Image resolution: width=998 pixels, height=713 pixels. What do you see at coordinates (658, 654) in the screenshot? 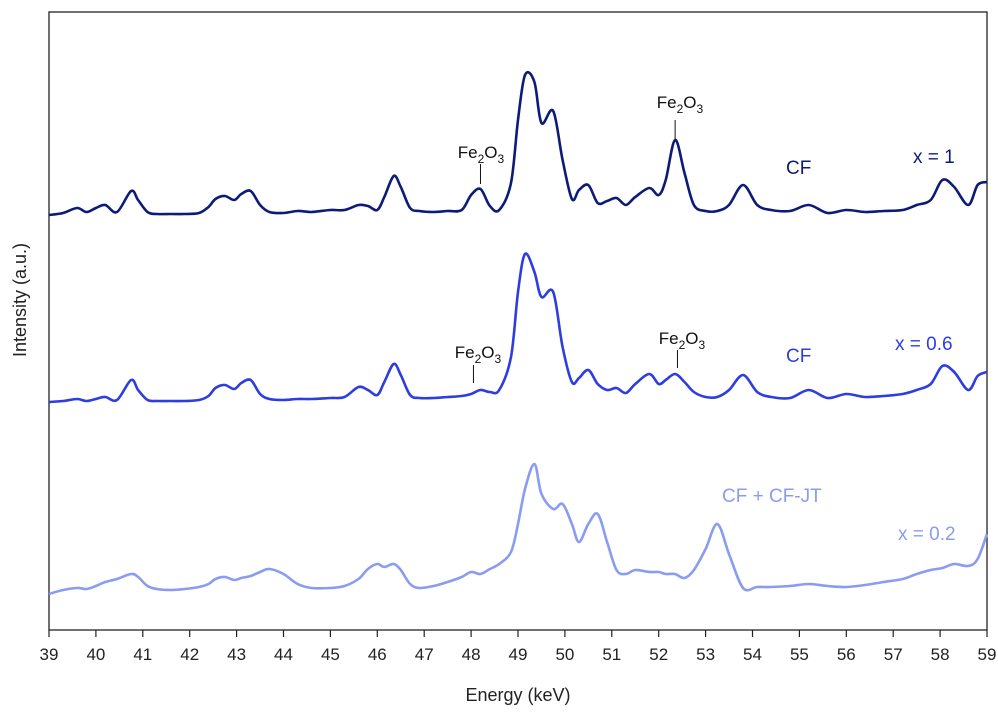
I see `x-tick-label: 52` at bounding box center [658, 654].